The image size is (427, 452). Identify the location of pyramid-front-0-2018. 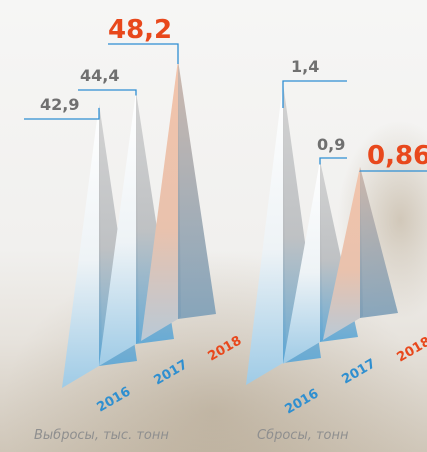
(159, 200).